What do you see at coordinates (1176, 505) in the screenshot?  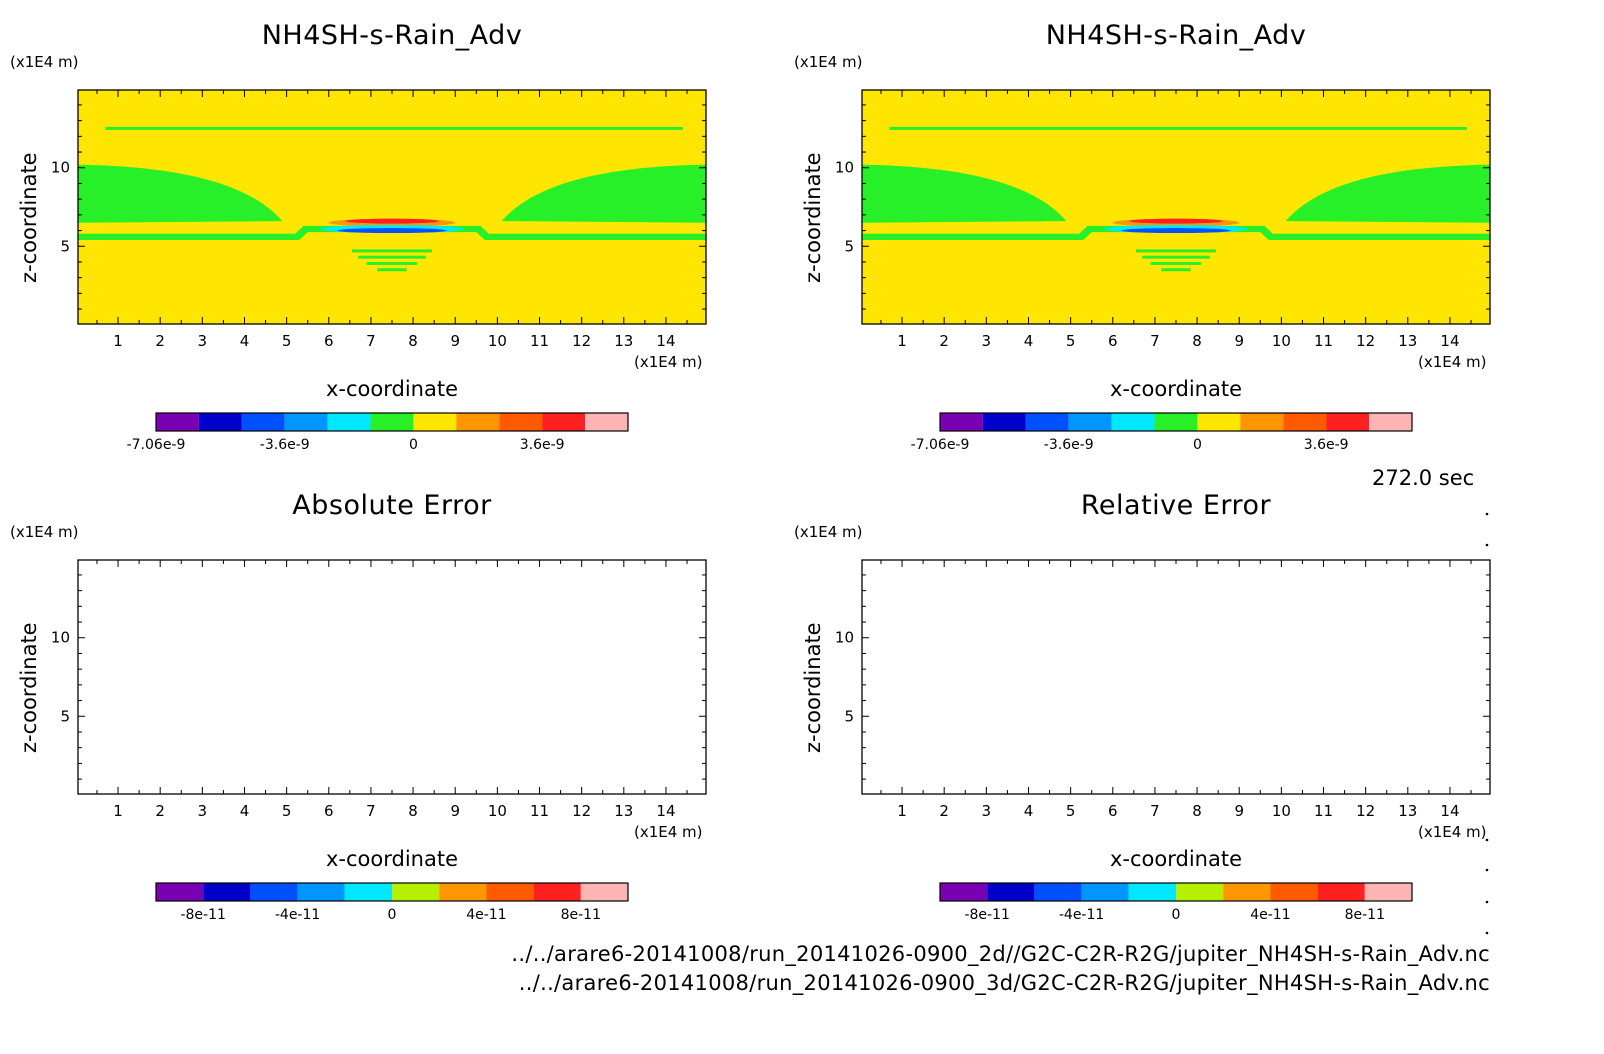 I see `chart-title: Relative Error` at bounding box center [1176, 505].